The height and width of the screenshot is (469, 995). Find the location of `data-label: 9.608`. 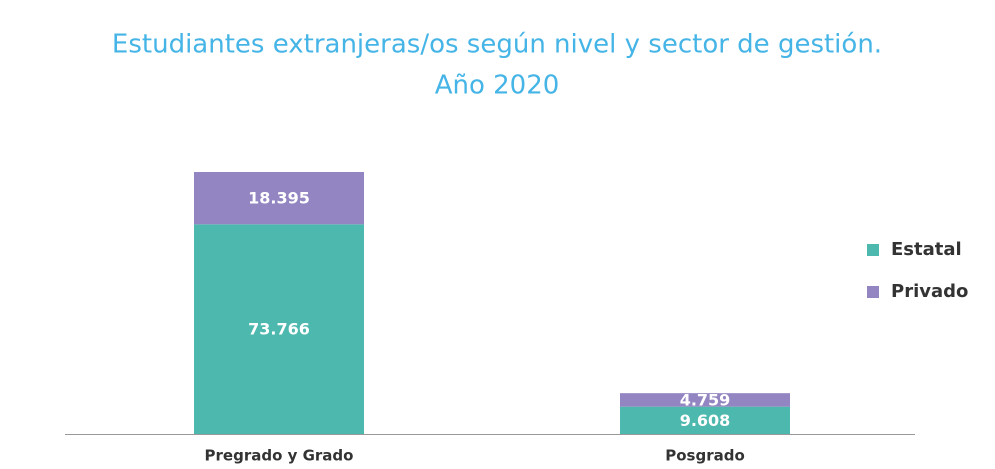

data-label: 9.608 is located at coordinates (705, 420).